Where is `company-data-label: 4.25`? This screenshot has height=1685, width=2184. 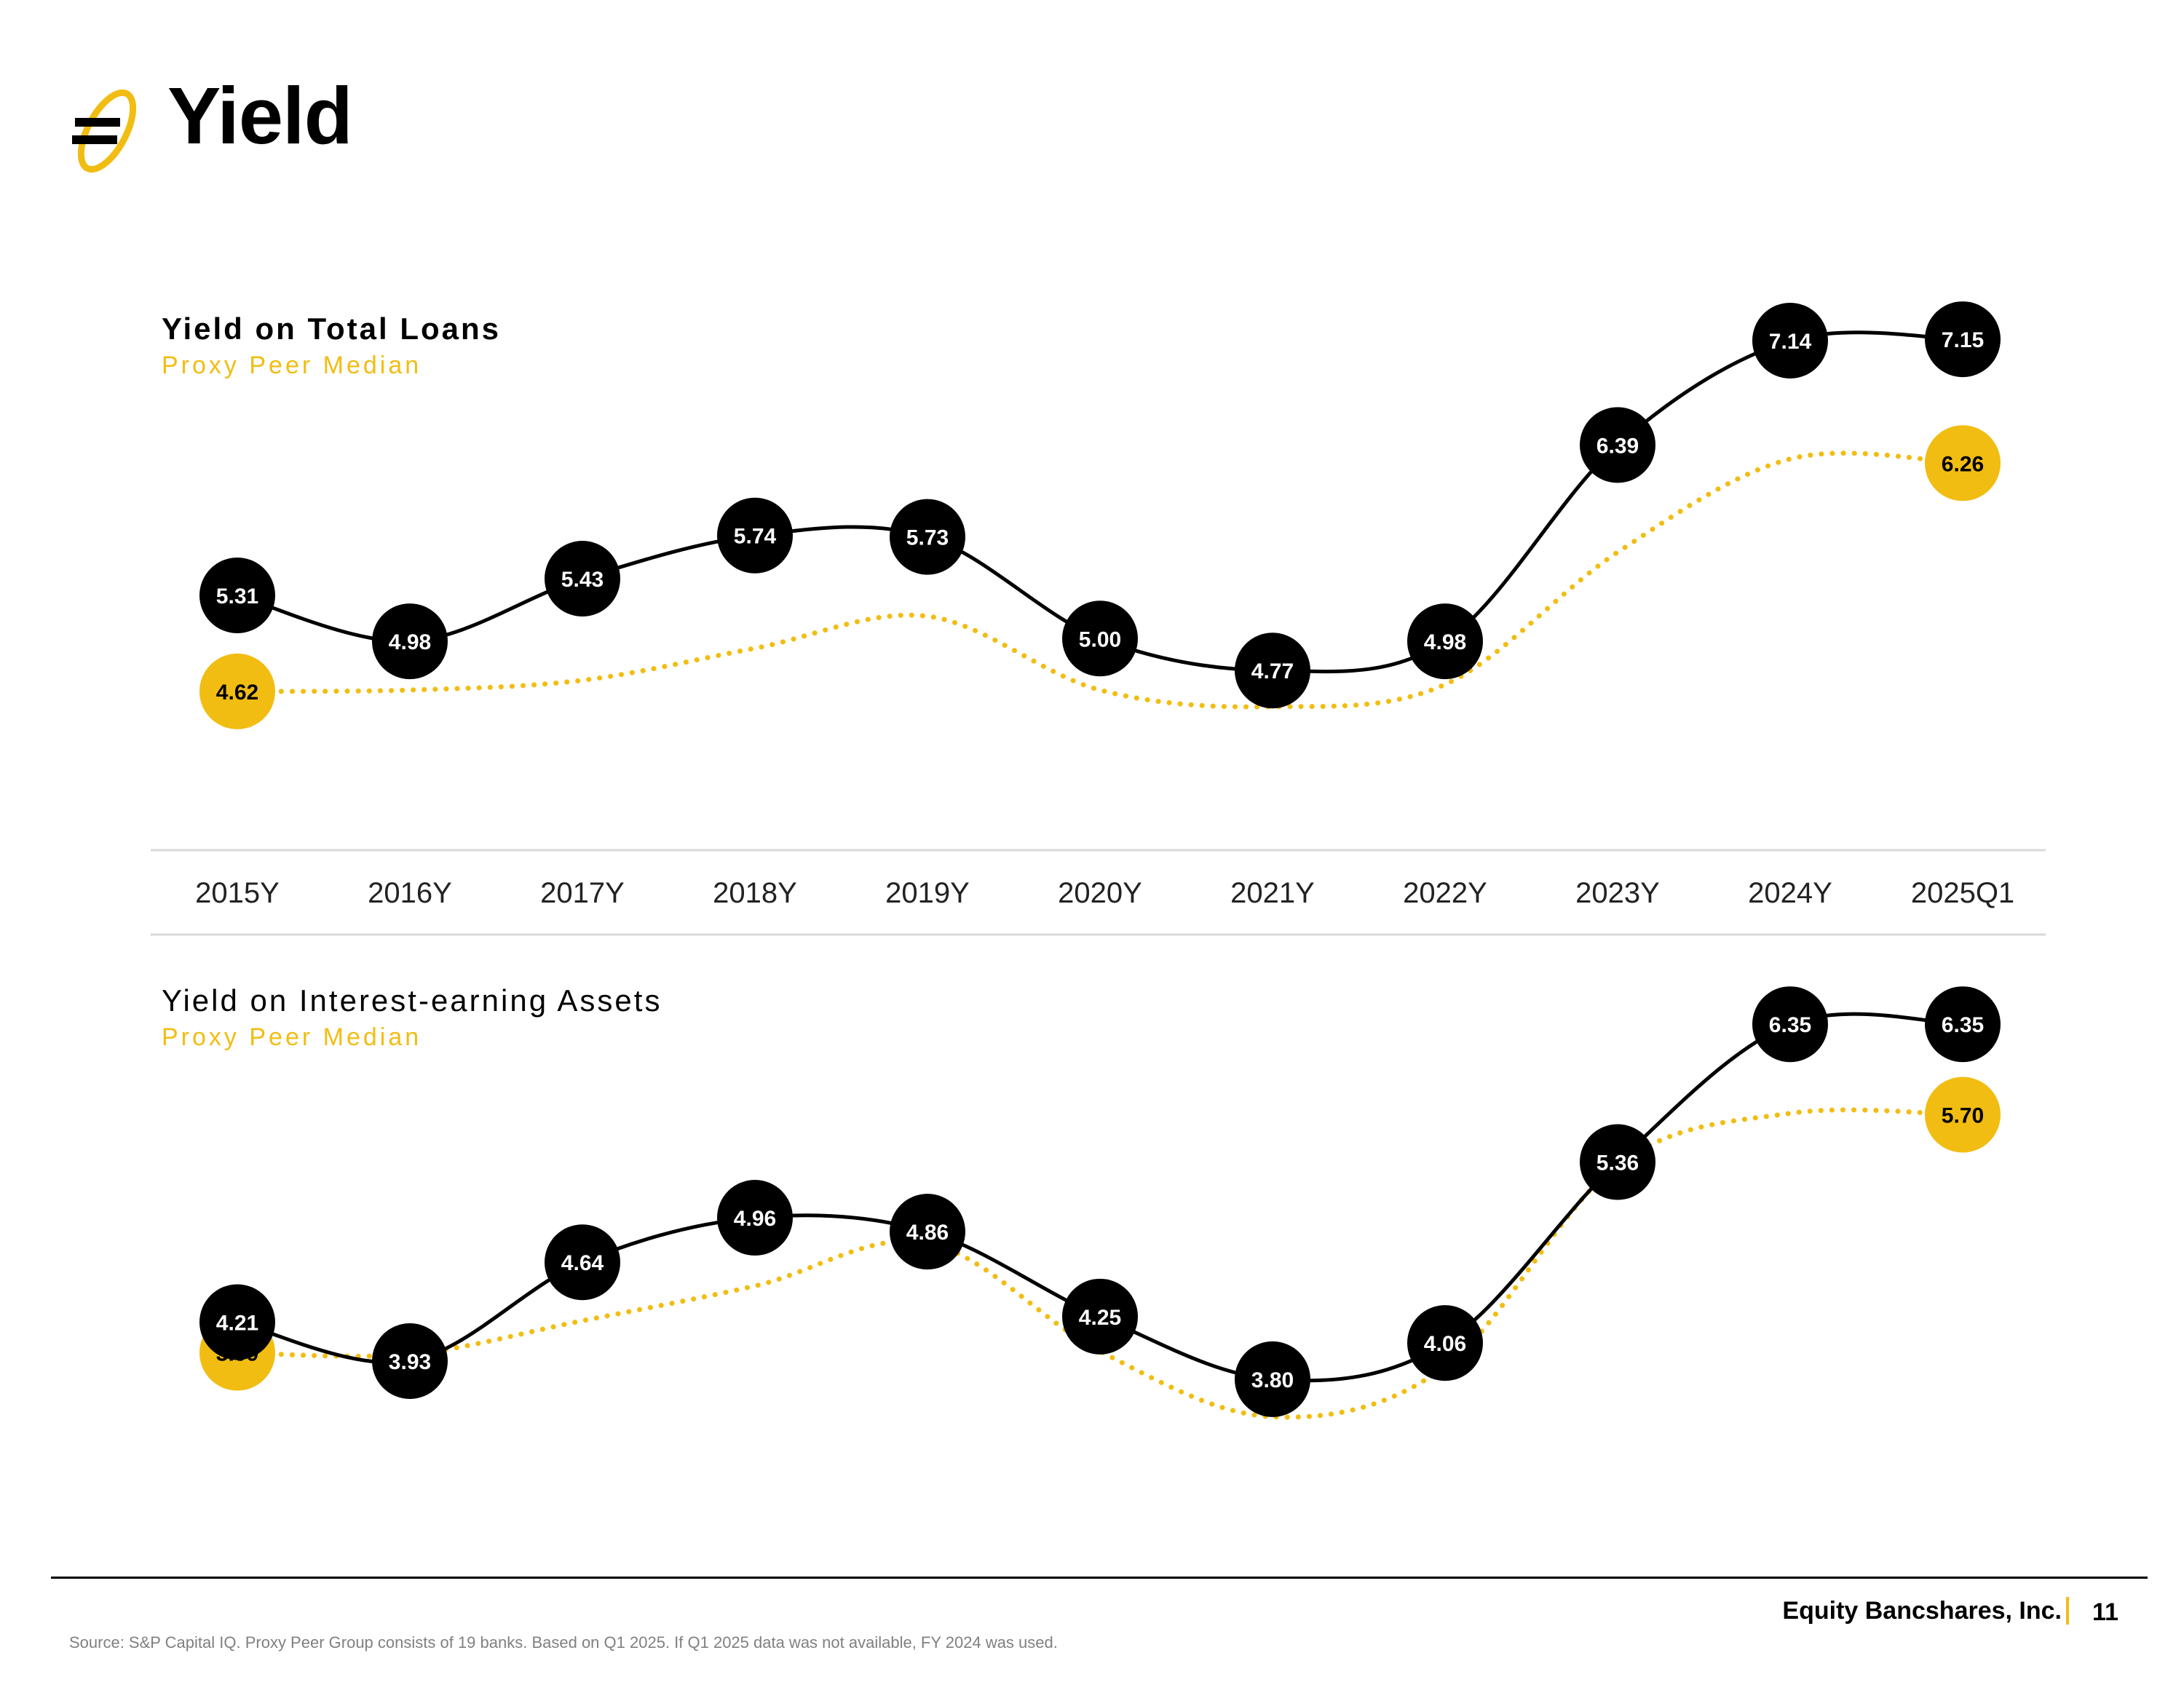 company-data-label: 4.25 is located at coordinates (1100, 1318).